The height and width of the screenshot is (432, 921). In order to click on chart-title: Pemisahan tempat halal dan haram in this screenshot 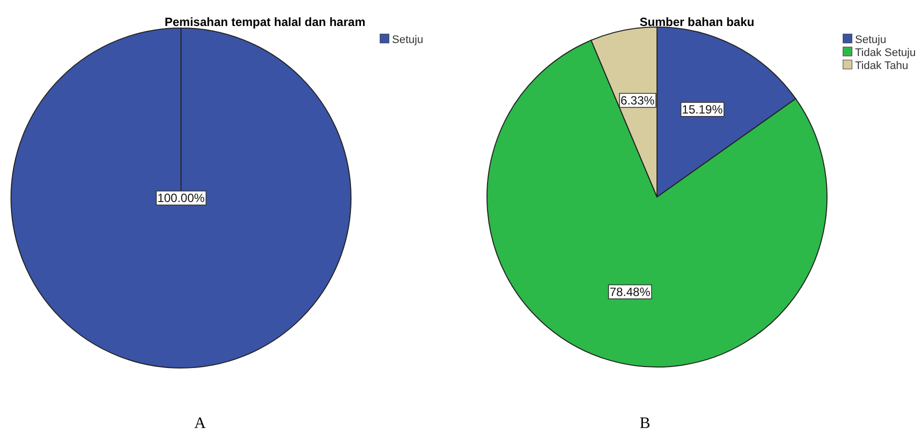, I will do `click(265, 22)`.